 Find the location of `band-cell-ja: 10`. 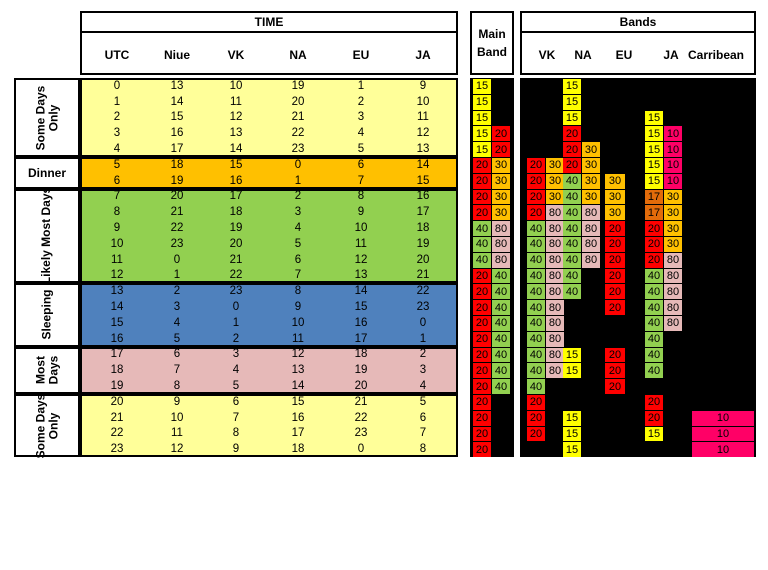

band-cell-ja: 10 is located at coordinates (673, 149).